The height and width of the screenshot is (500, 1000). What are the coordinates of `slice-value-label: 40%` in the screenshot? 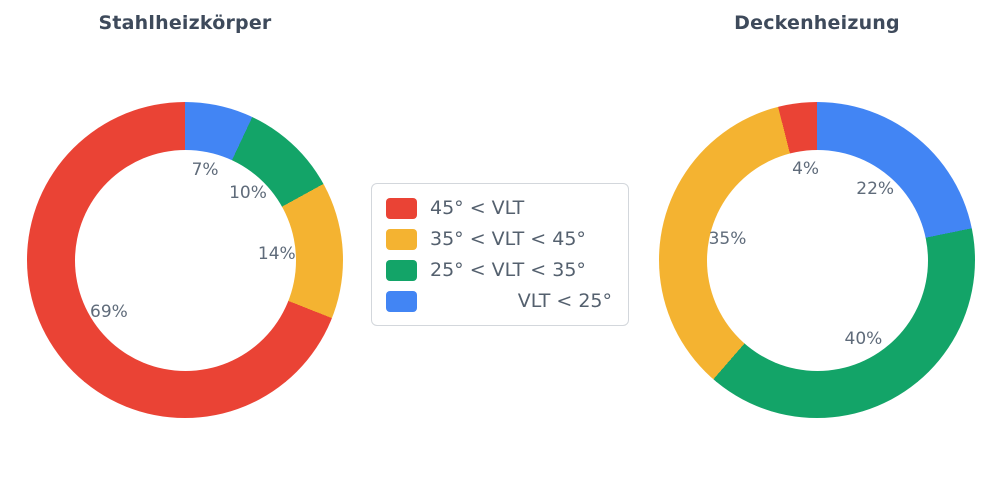 It's located at (863, 339).